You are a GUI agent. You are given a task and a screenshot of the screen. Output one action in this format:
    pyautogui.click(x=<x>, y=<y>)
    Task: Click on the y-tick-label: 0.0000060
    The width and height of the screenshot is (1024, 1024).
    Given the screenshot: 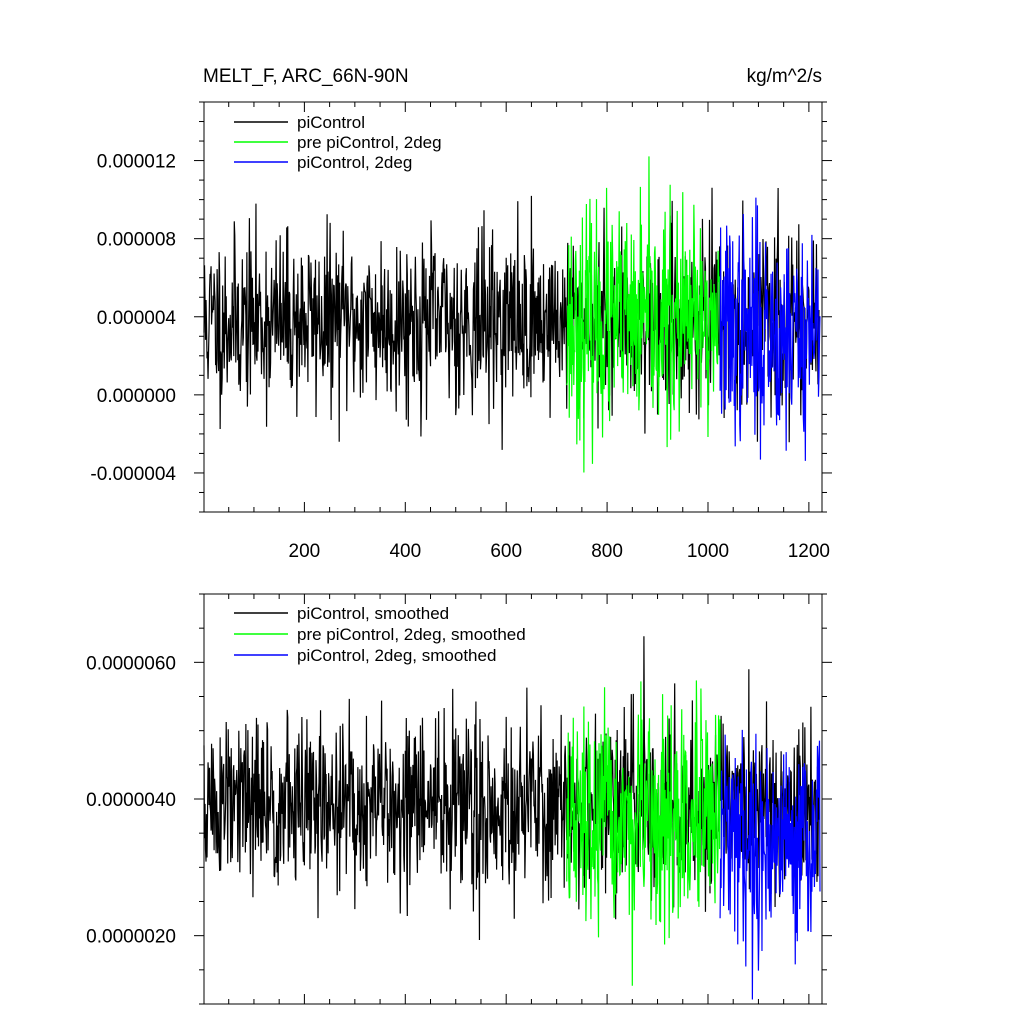 What is the action you would take?
    pyautogui.click(x=131, y=663)
    